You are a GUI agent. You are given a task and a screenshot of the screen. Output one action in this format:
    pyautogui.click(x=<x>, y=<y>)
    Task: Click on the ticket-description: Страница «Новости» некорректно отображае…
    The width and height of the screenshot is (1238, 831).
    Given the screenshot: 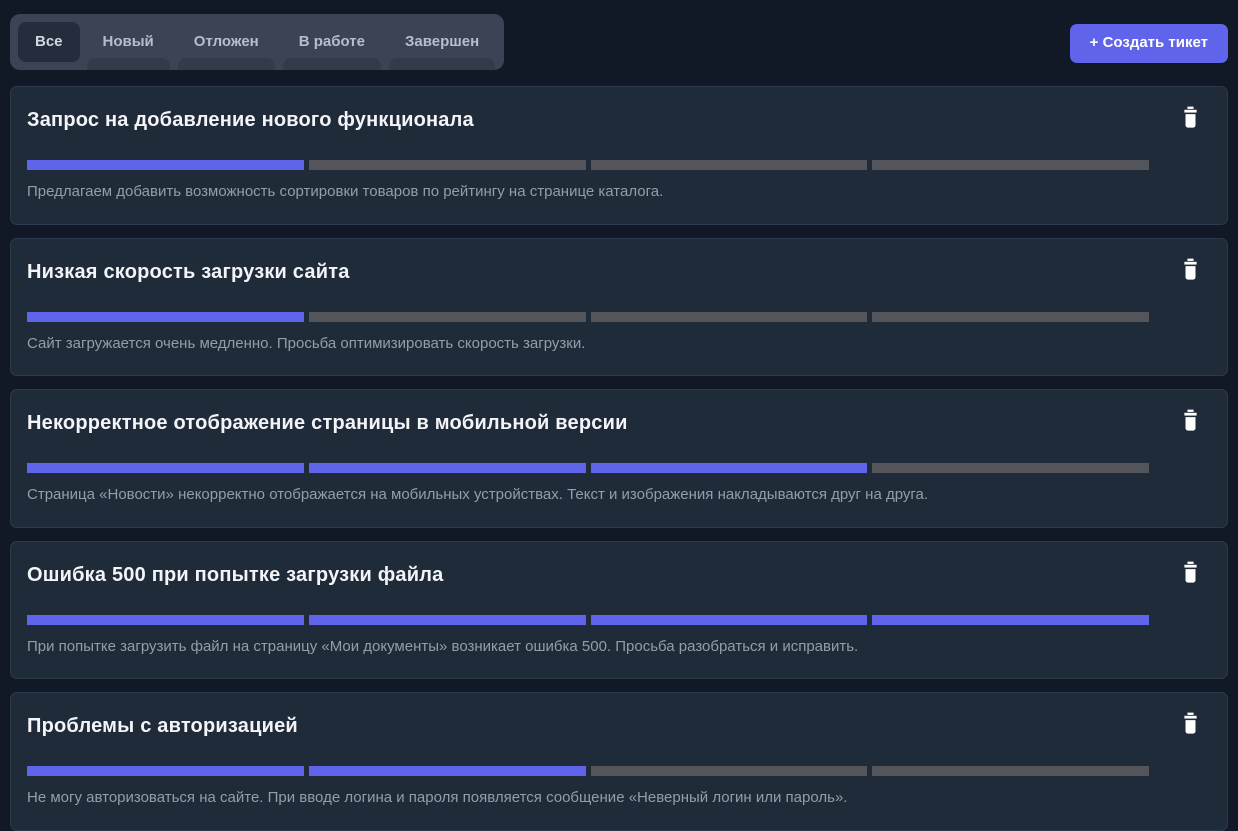 What is the action you would take?
    pyautogui.click(x=478, y=494)
    